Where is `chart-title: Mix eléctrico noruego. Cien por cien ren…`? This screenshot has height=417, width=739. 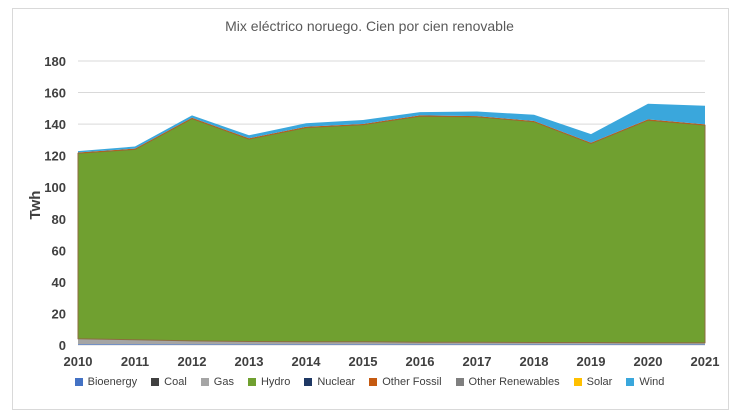
chart-title: Mix eléctrico noruego. Cien por cien ren… is located at coordinates (369, 26).